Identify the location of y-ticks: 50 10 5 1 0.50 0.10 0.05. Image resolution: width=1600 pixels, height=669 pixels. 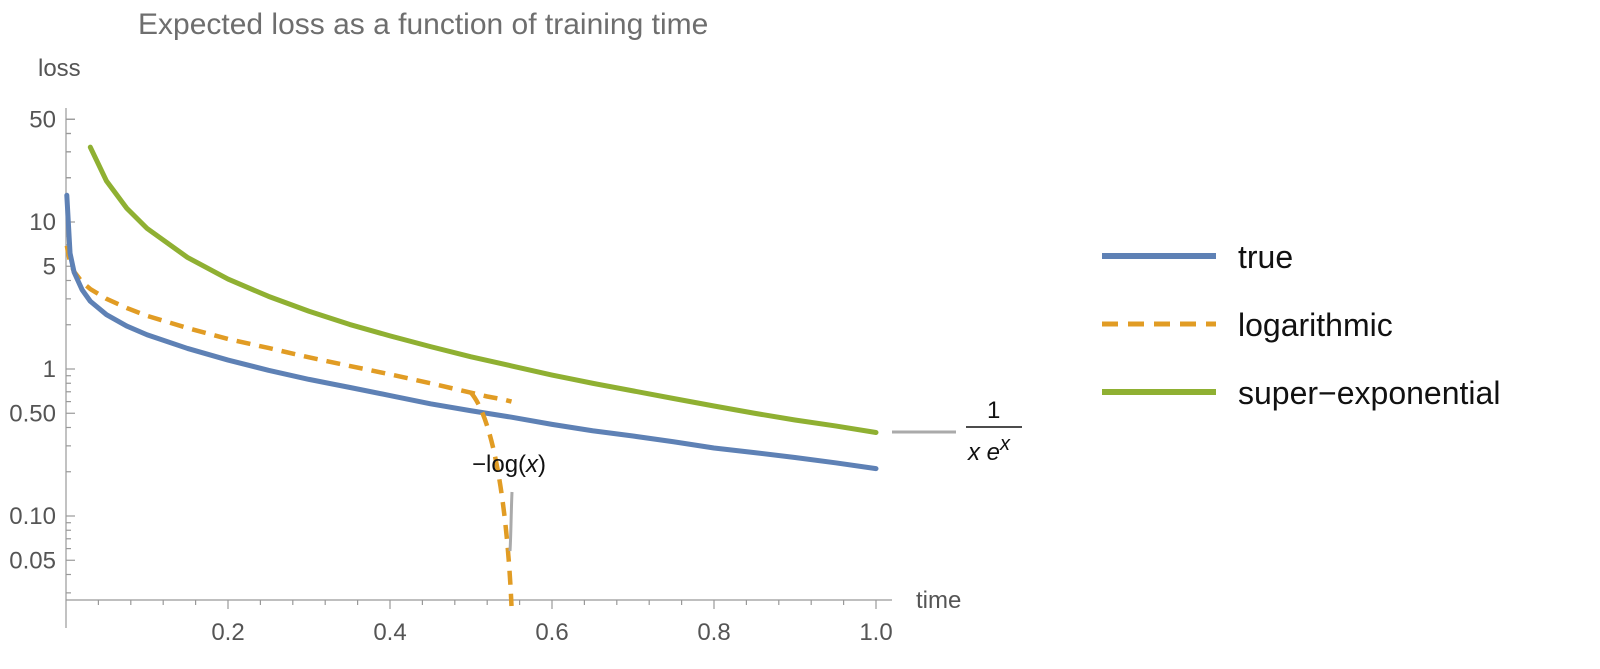
(42, 350).